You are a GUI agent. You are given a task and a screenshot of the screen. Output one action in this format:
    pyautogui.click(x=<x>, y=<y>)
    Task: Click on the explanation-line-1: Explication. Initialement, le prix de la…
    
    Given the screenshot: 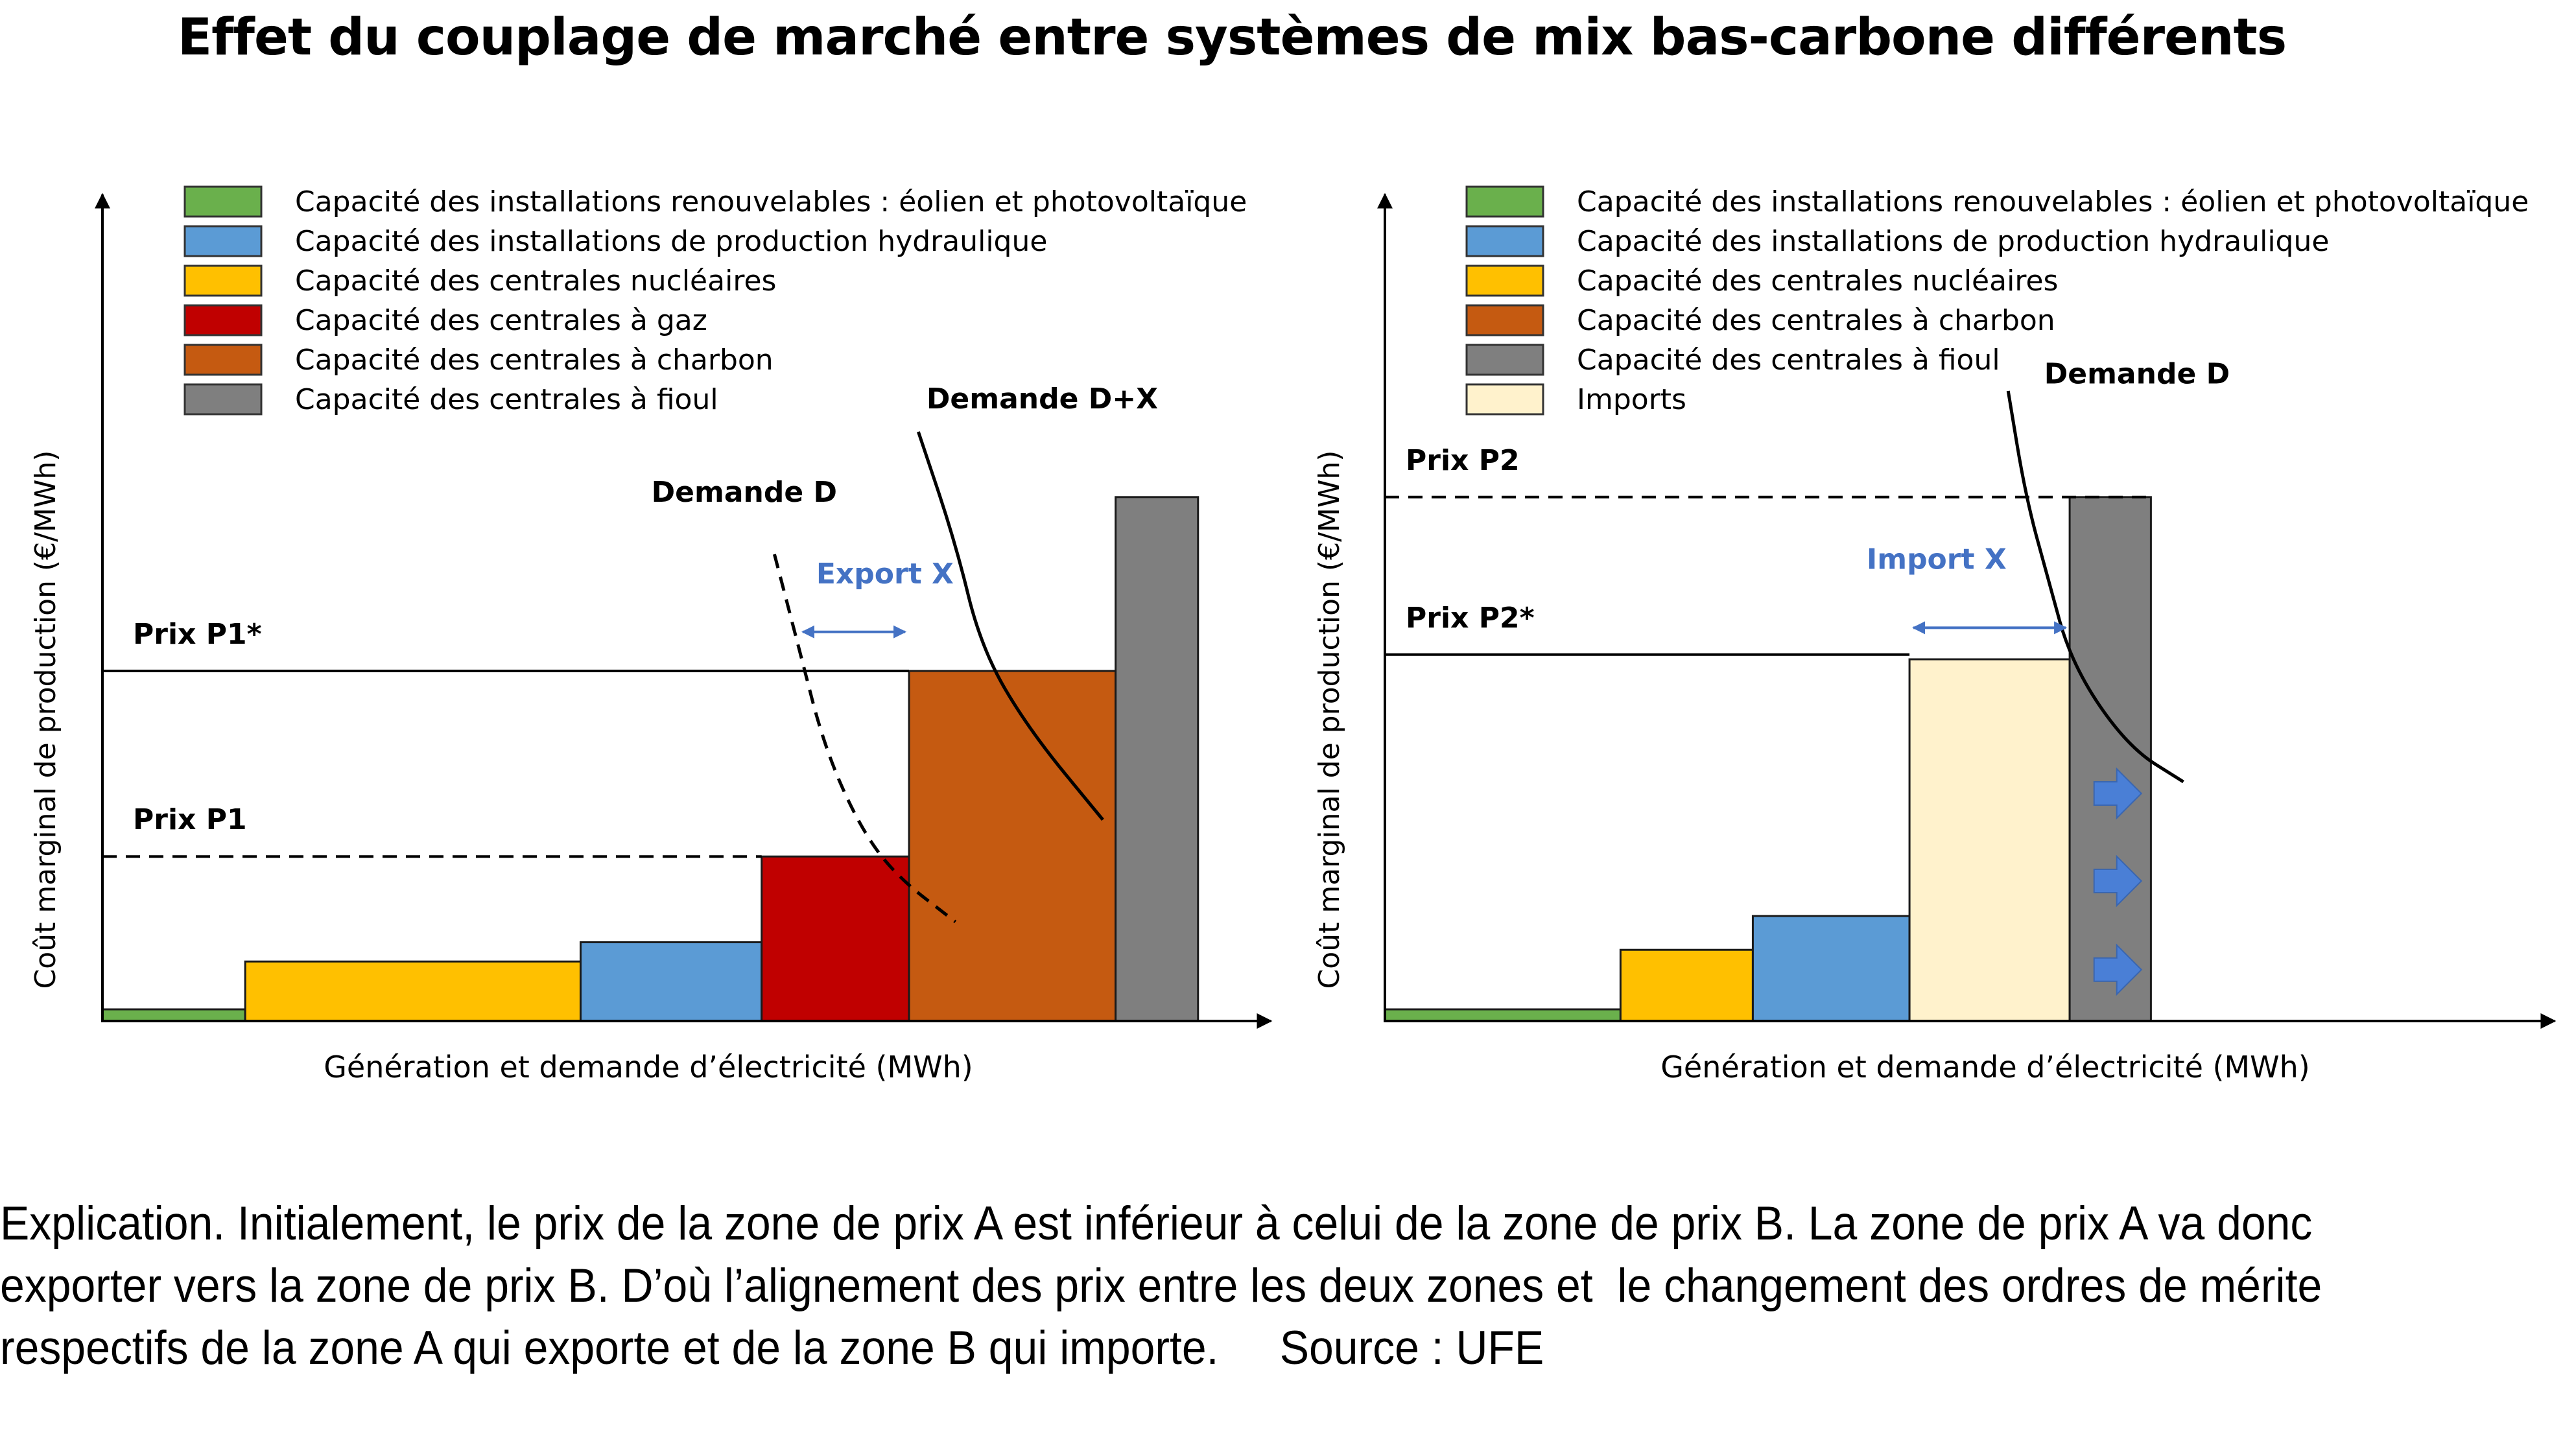 What is the action you would take?
    pyautogui.click(x=1156, y=1224)
    